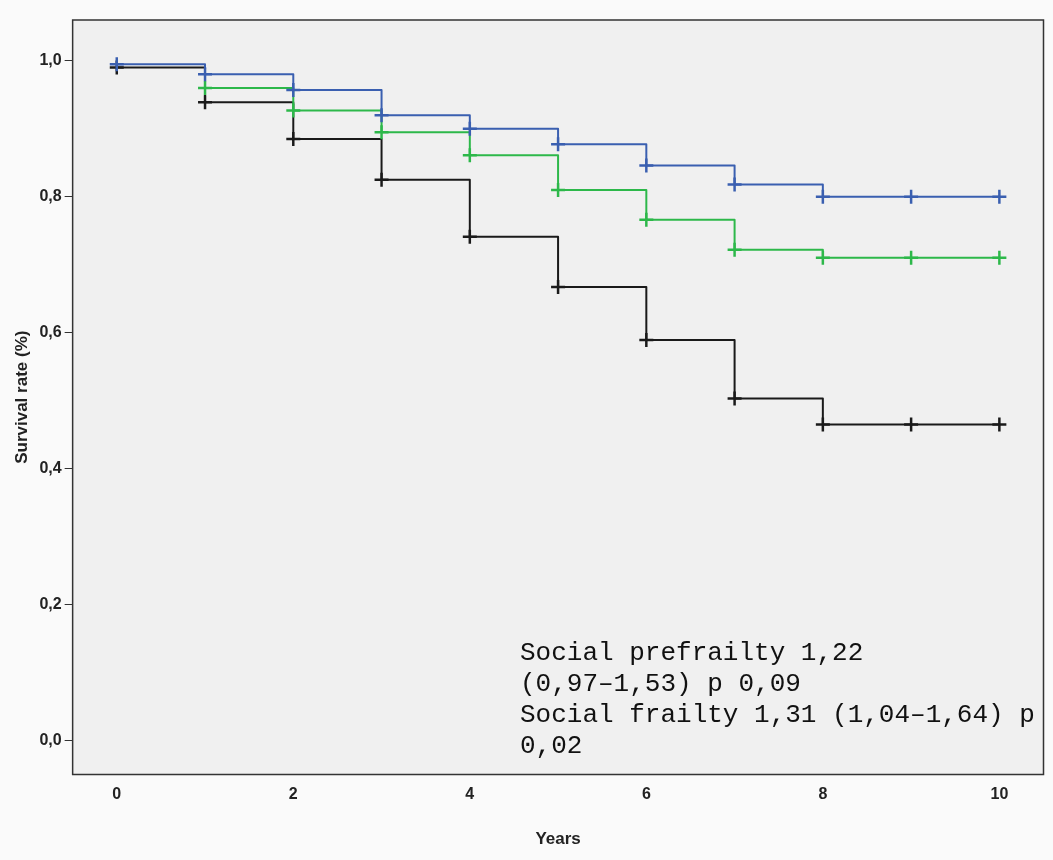  I want to click on x-tick-label: 0, so click(117, 794).